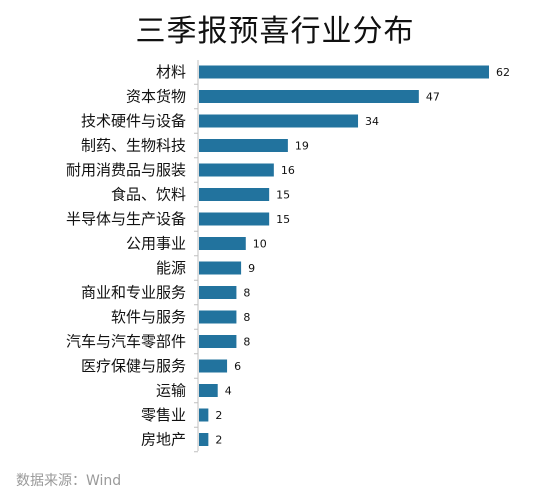  Describe the element at coordinates (126, 219) in the screenshot. I see `category-label: 半导体与生产设备` at that location.